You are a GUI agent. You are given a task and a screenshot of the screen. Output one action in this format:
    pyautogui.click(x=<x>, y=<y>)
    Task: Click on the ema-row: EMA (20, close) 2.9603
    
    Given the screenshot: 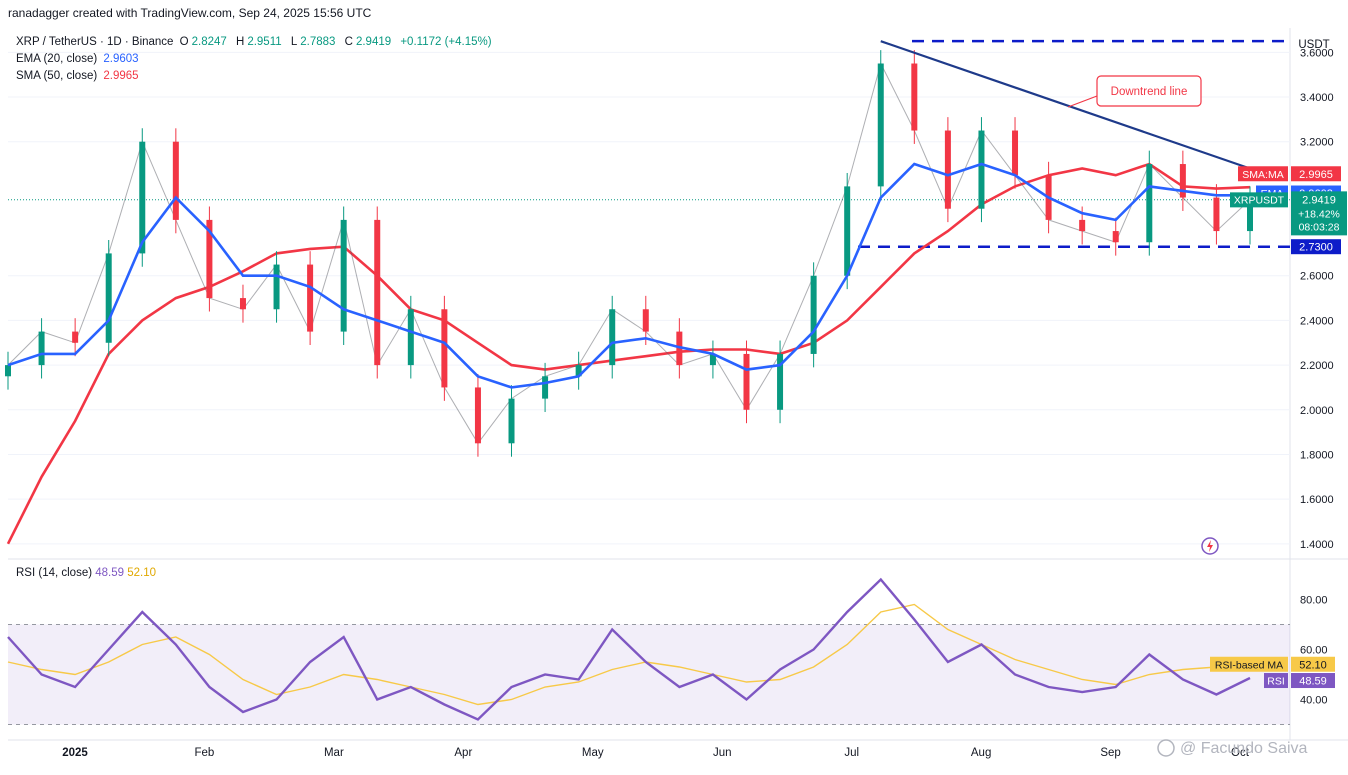 What is the action you would take?
    pyautogui.click(x=255, y=59)
    